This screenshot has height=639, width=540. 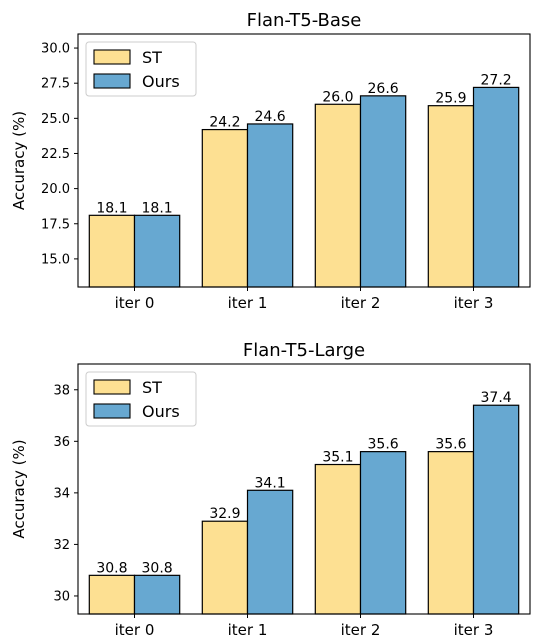 What do you see at coordinates (450, 99) in the screenshot?
I see `bar-value-label: 25.9` at bounding box center [450, 99].